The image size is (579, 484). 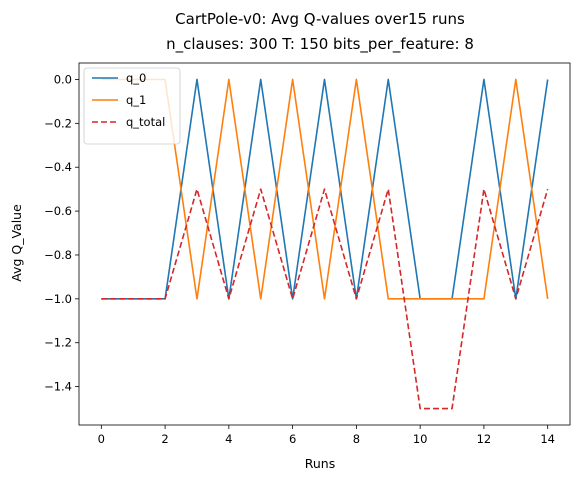 What do you see at coordinates (547, 439) in the screenshot?
I see `x-tick-label: 14` at bounding box center [547, 439].